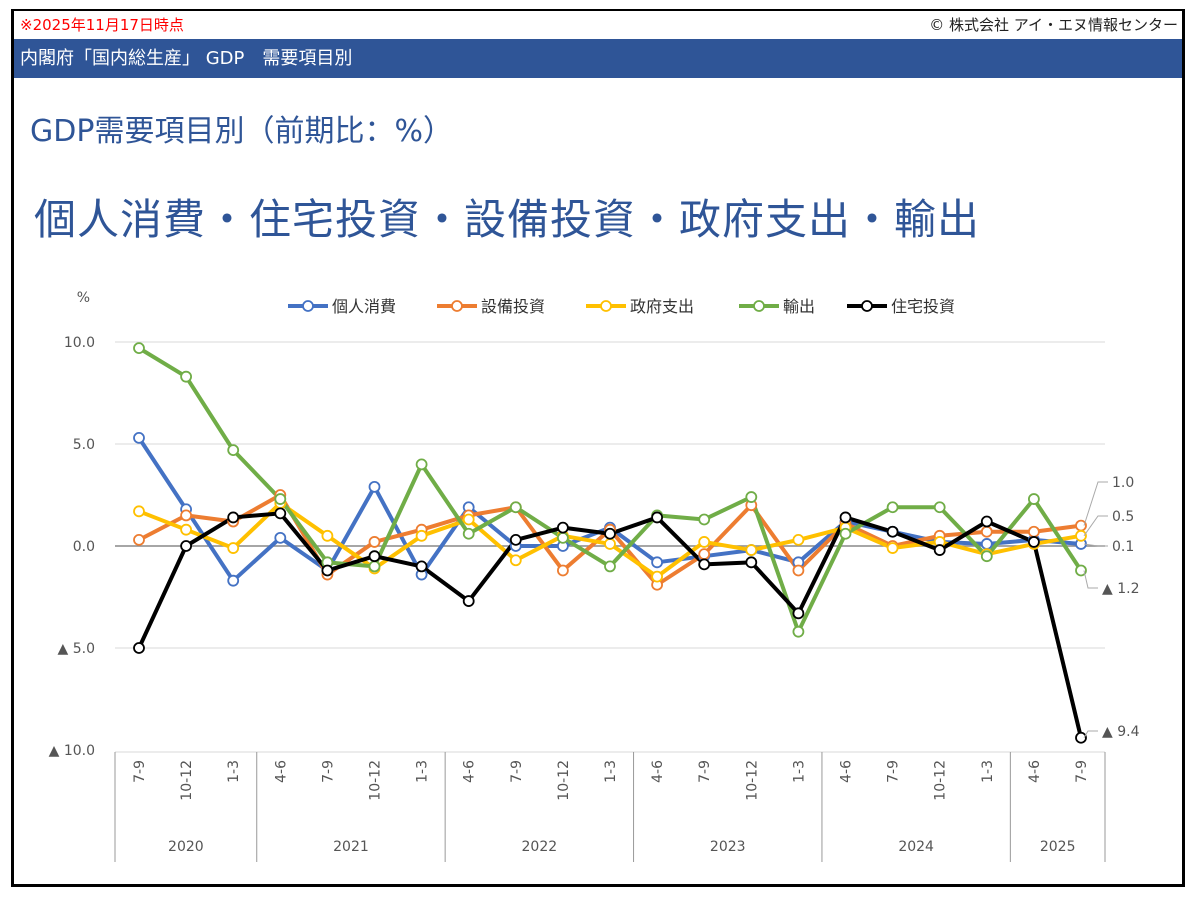 Image resolution: width=1200 pixels, height=900 pixels. Describe the element at coordinates (1111, 607) in the screenshot. I see `data-annotations: 1.0 0.5 0.1 ▲ 1.2 ▲ 9.4` at that location.